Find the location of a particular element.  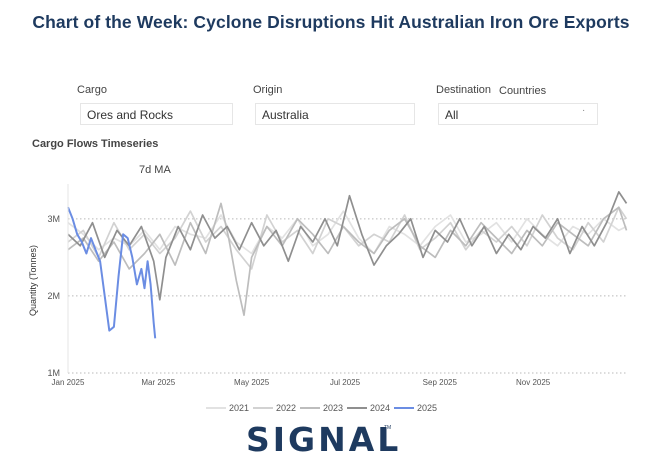

x-tick-label: Jul 2025 is located at coordinates (345, 382).